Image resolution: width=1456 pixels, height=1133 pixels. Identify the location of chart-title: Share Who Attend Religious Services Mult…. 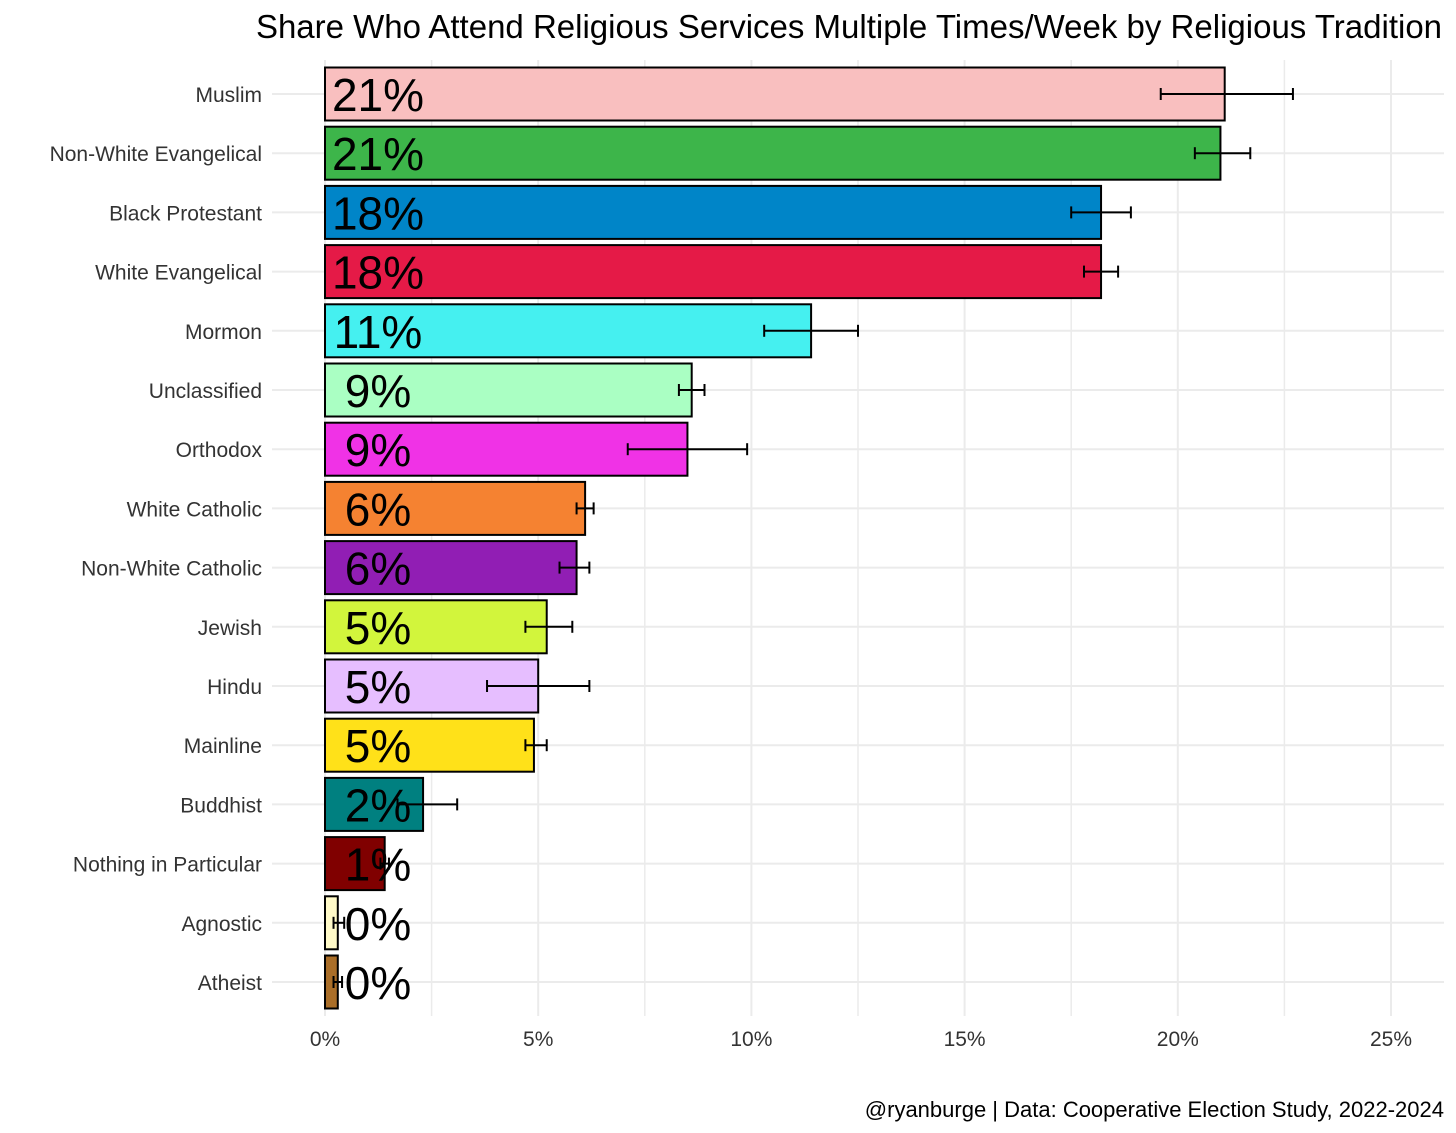
(849, 26).